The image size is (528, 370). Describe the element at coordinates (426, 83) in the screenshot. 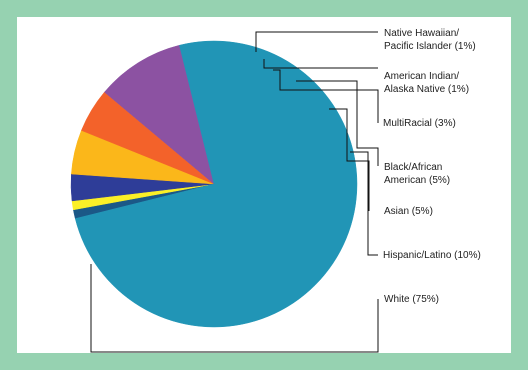

I see `slice-label-1: American Indian/Alaska Native (1%)` at that location.